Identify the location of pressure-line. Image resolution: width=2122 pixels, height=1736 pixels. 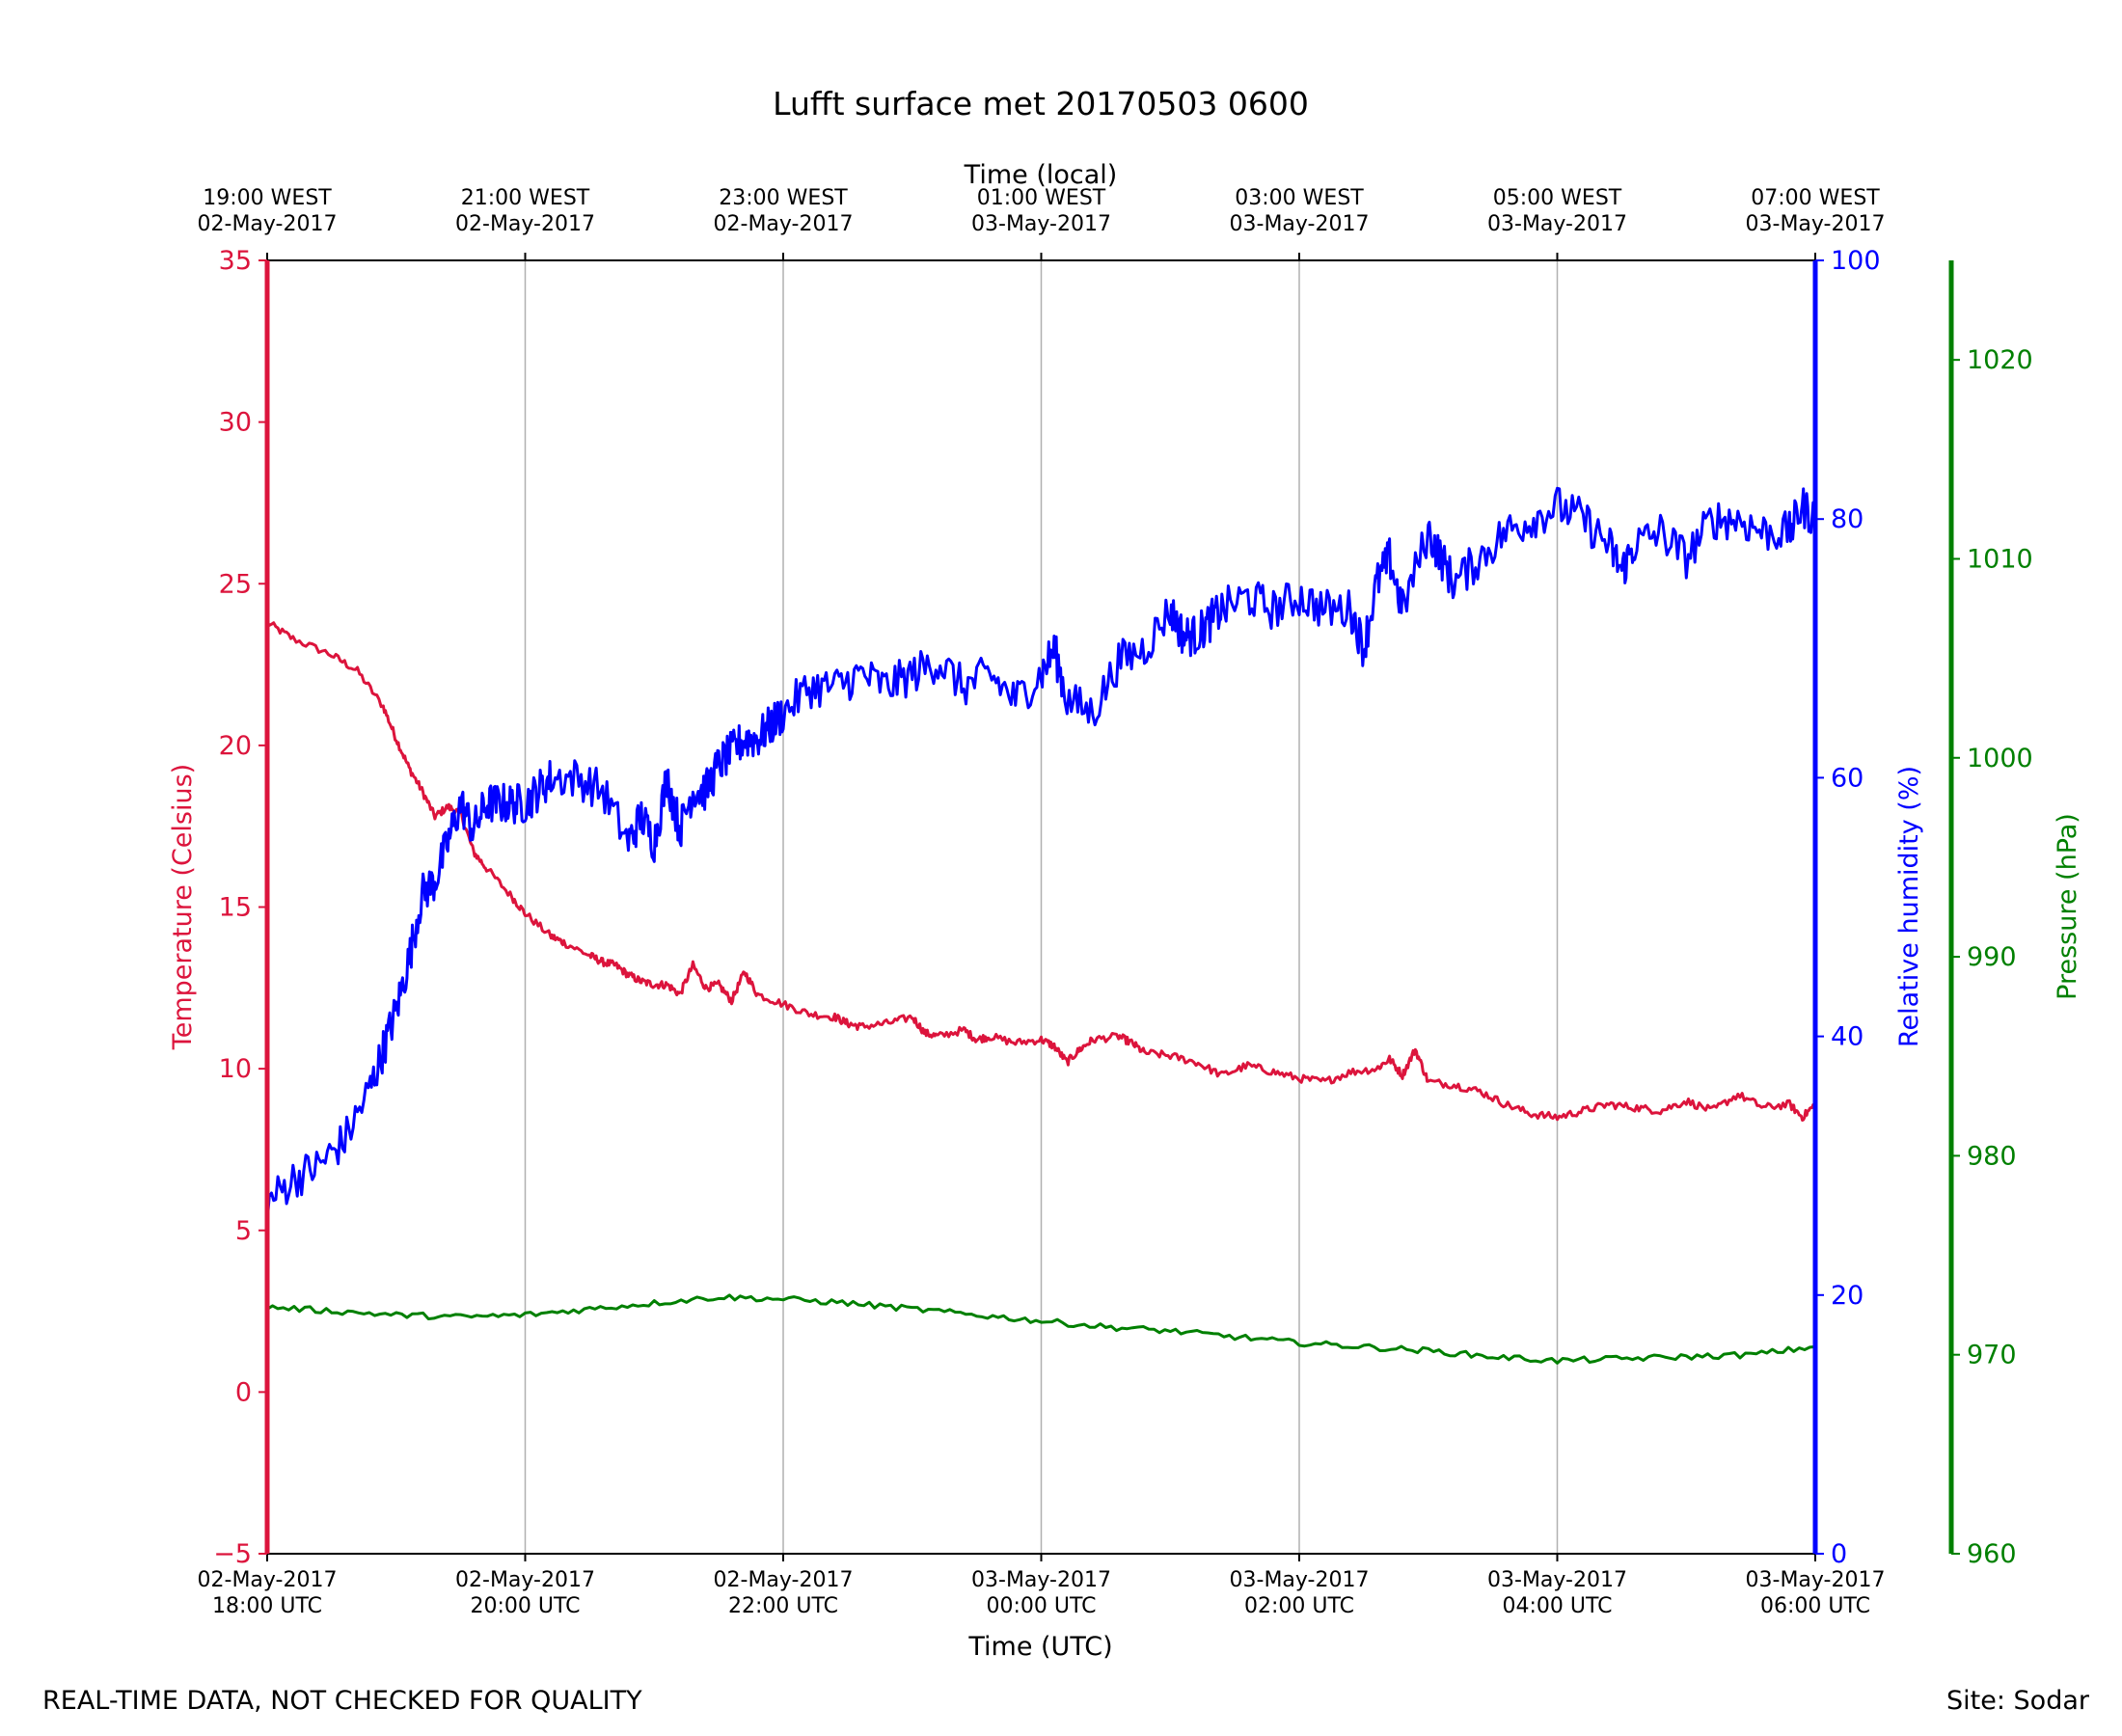
(1041, 1329).